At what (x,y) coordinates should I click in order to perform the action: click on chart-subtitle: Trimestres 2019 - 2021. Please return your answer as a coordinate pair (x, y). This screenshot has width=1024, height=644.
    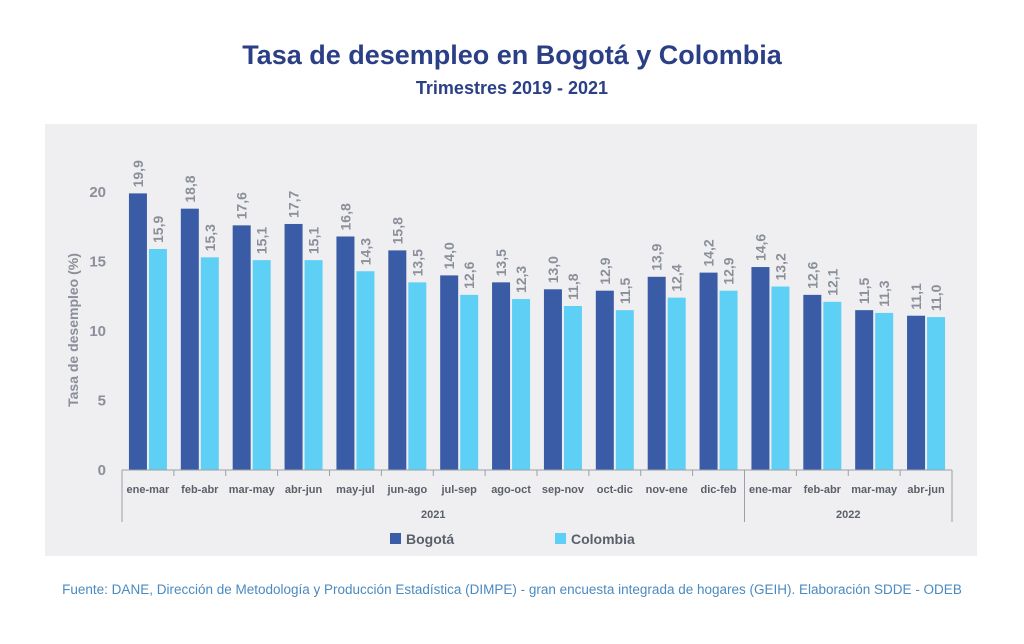
    Looking at the image, I should click on (512, 88).